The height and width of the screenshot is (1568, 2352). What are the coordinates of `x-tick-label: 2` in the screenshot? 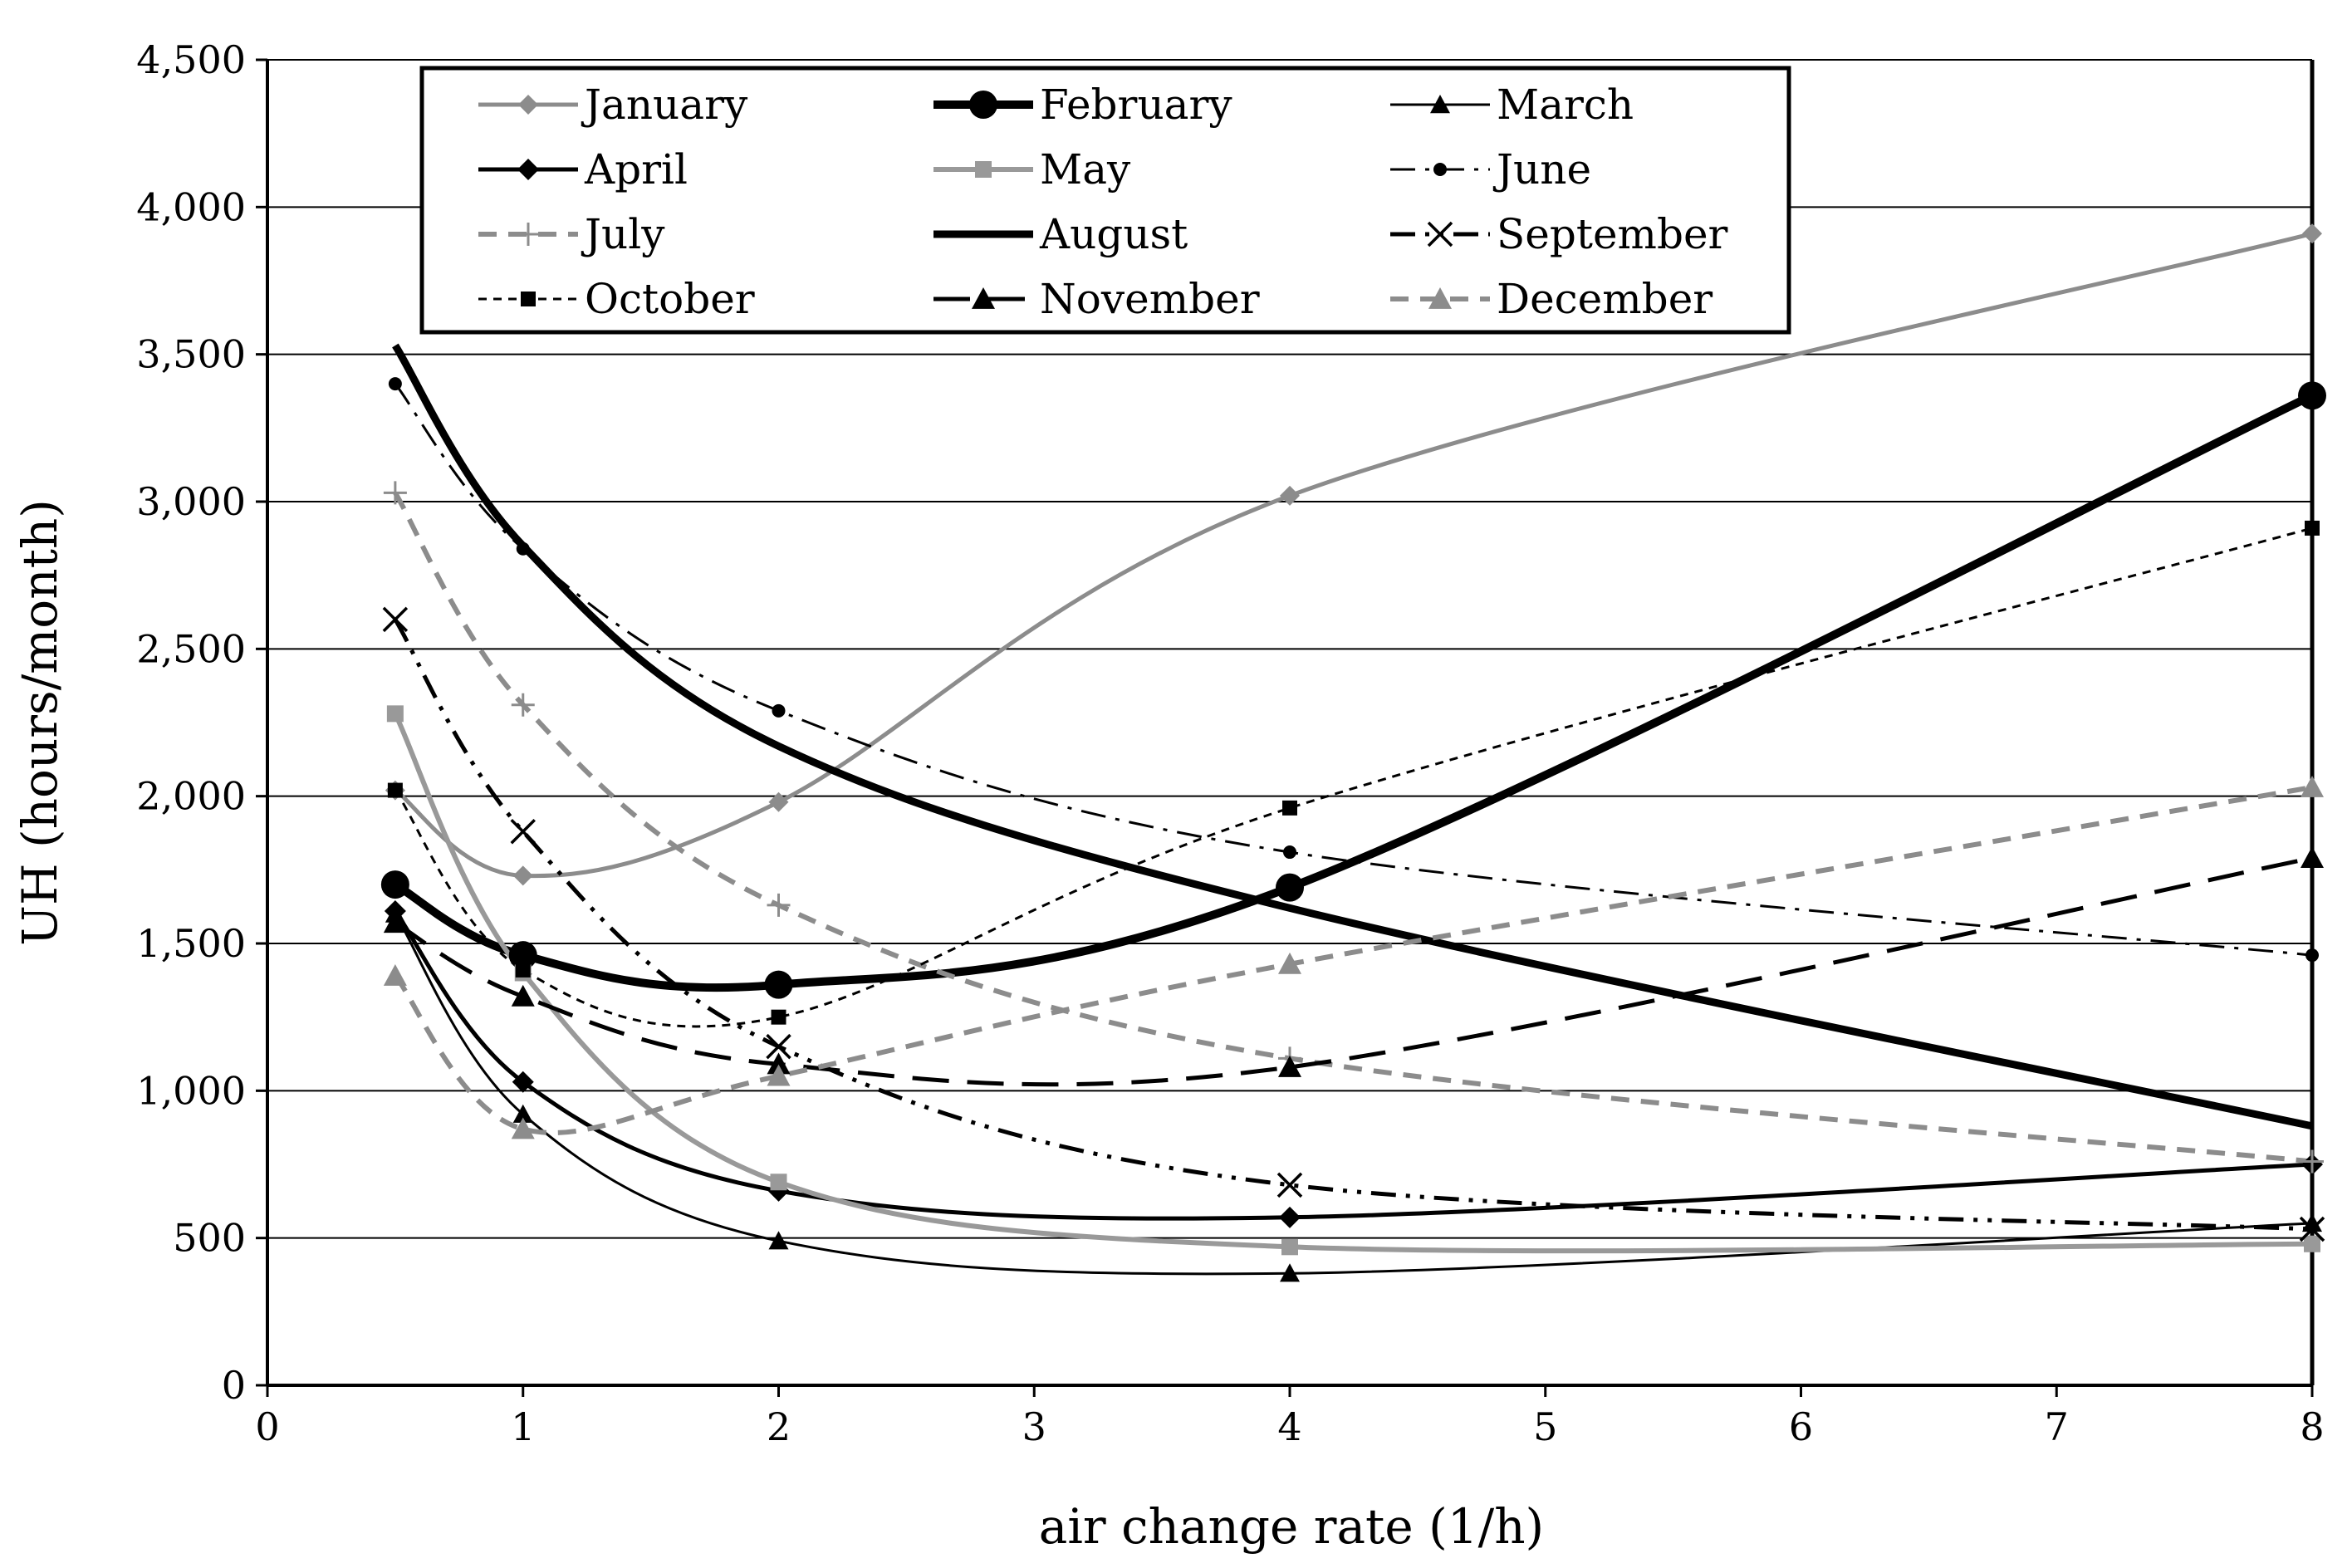 It's located at (779, 1426).